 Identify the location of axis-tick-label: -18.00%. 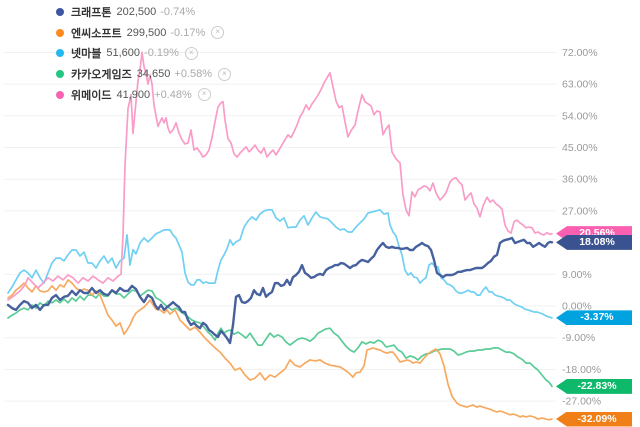
(581, 370).